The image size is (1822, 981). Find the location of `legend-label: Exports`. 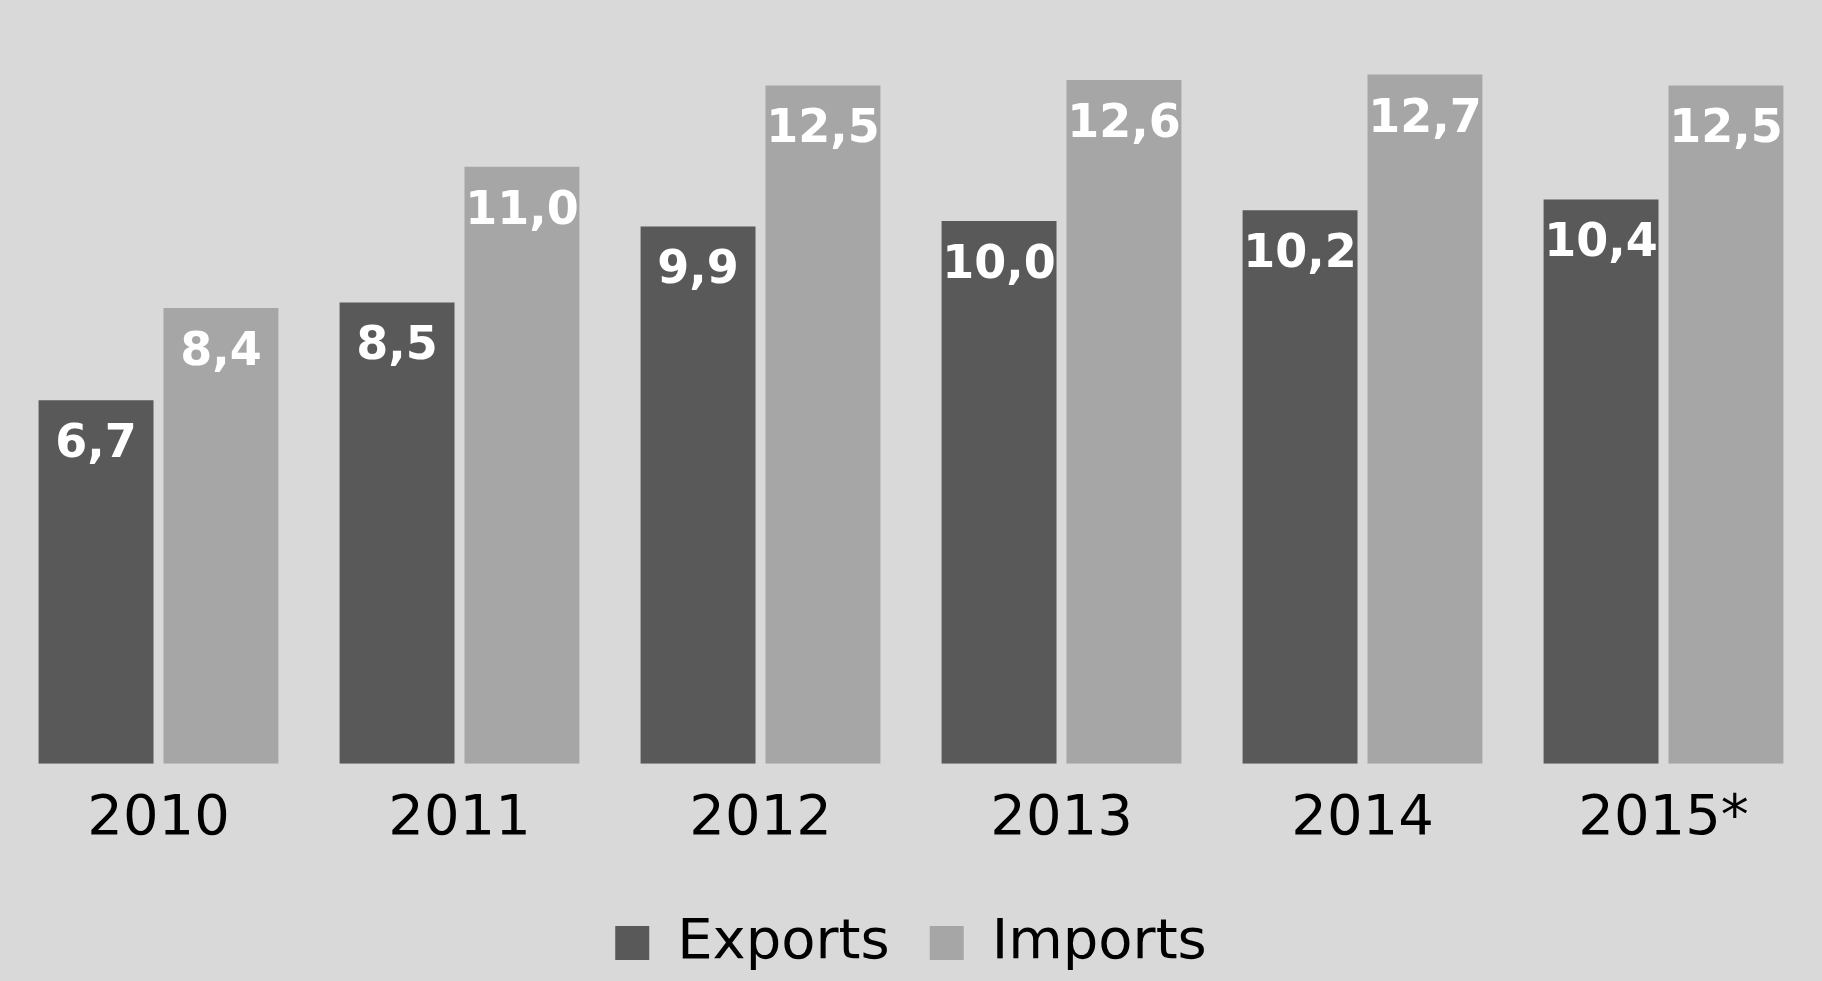

legend-label: Exports is located at coordinates (783, 938).